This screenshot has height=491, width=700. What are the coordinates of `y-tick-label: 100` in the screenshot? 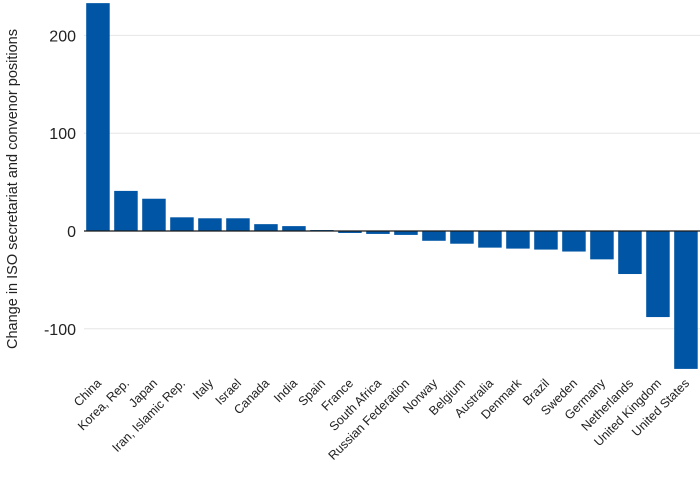 It's located at (62, 134).